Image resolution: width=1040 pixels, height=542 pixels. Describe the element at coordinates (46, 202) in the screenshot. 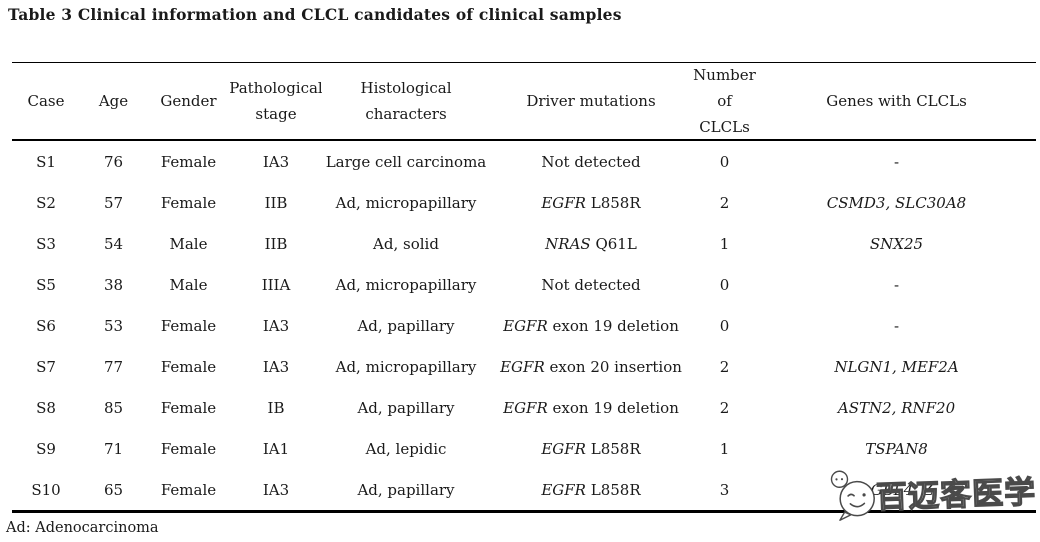

I see `cell-case: S2` at that location.